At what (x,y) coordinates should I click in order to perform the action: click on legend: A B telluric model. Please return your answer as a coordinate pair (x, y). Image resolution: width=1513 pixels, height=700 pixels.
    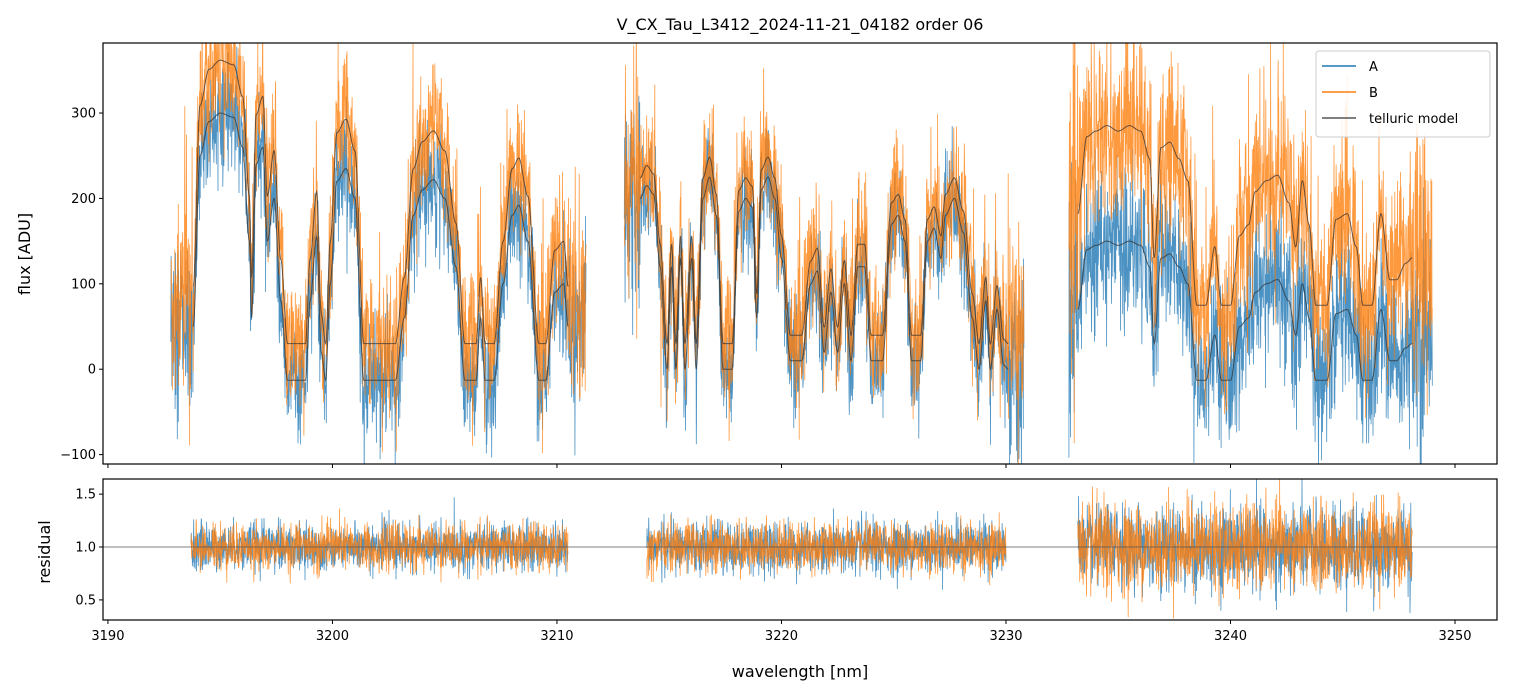
    Looking at the image, I should click on (1403, 94).